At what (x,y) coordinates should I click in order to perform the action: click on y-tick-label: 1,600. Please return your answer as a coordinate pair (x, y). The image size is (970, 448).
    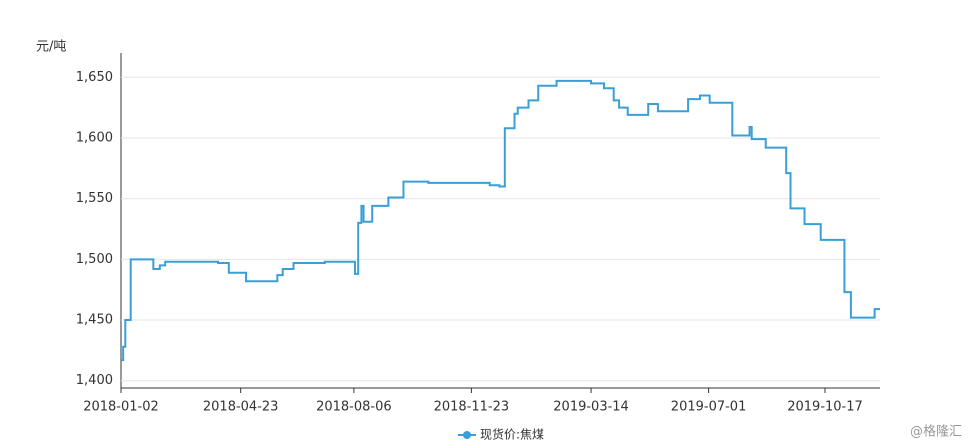
    Looking at the image, I should click on (94, 137).